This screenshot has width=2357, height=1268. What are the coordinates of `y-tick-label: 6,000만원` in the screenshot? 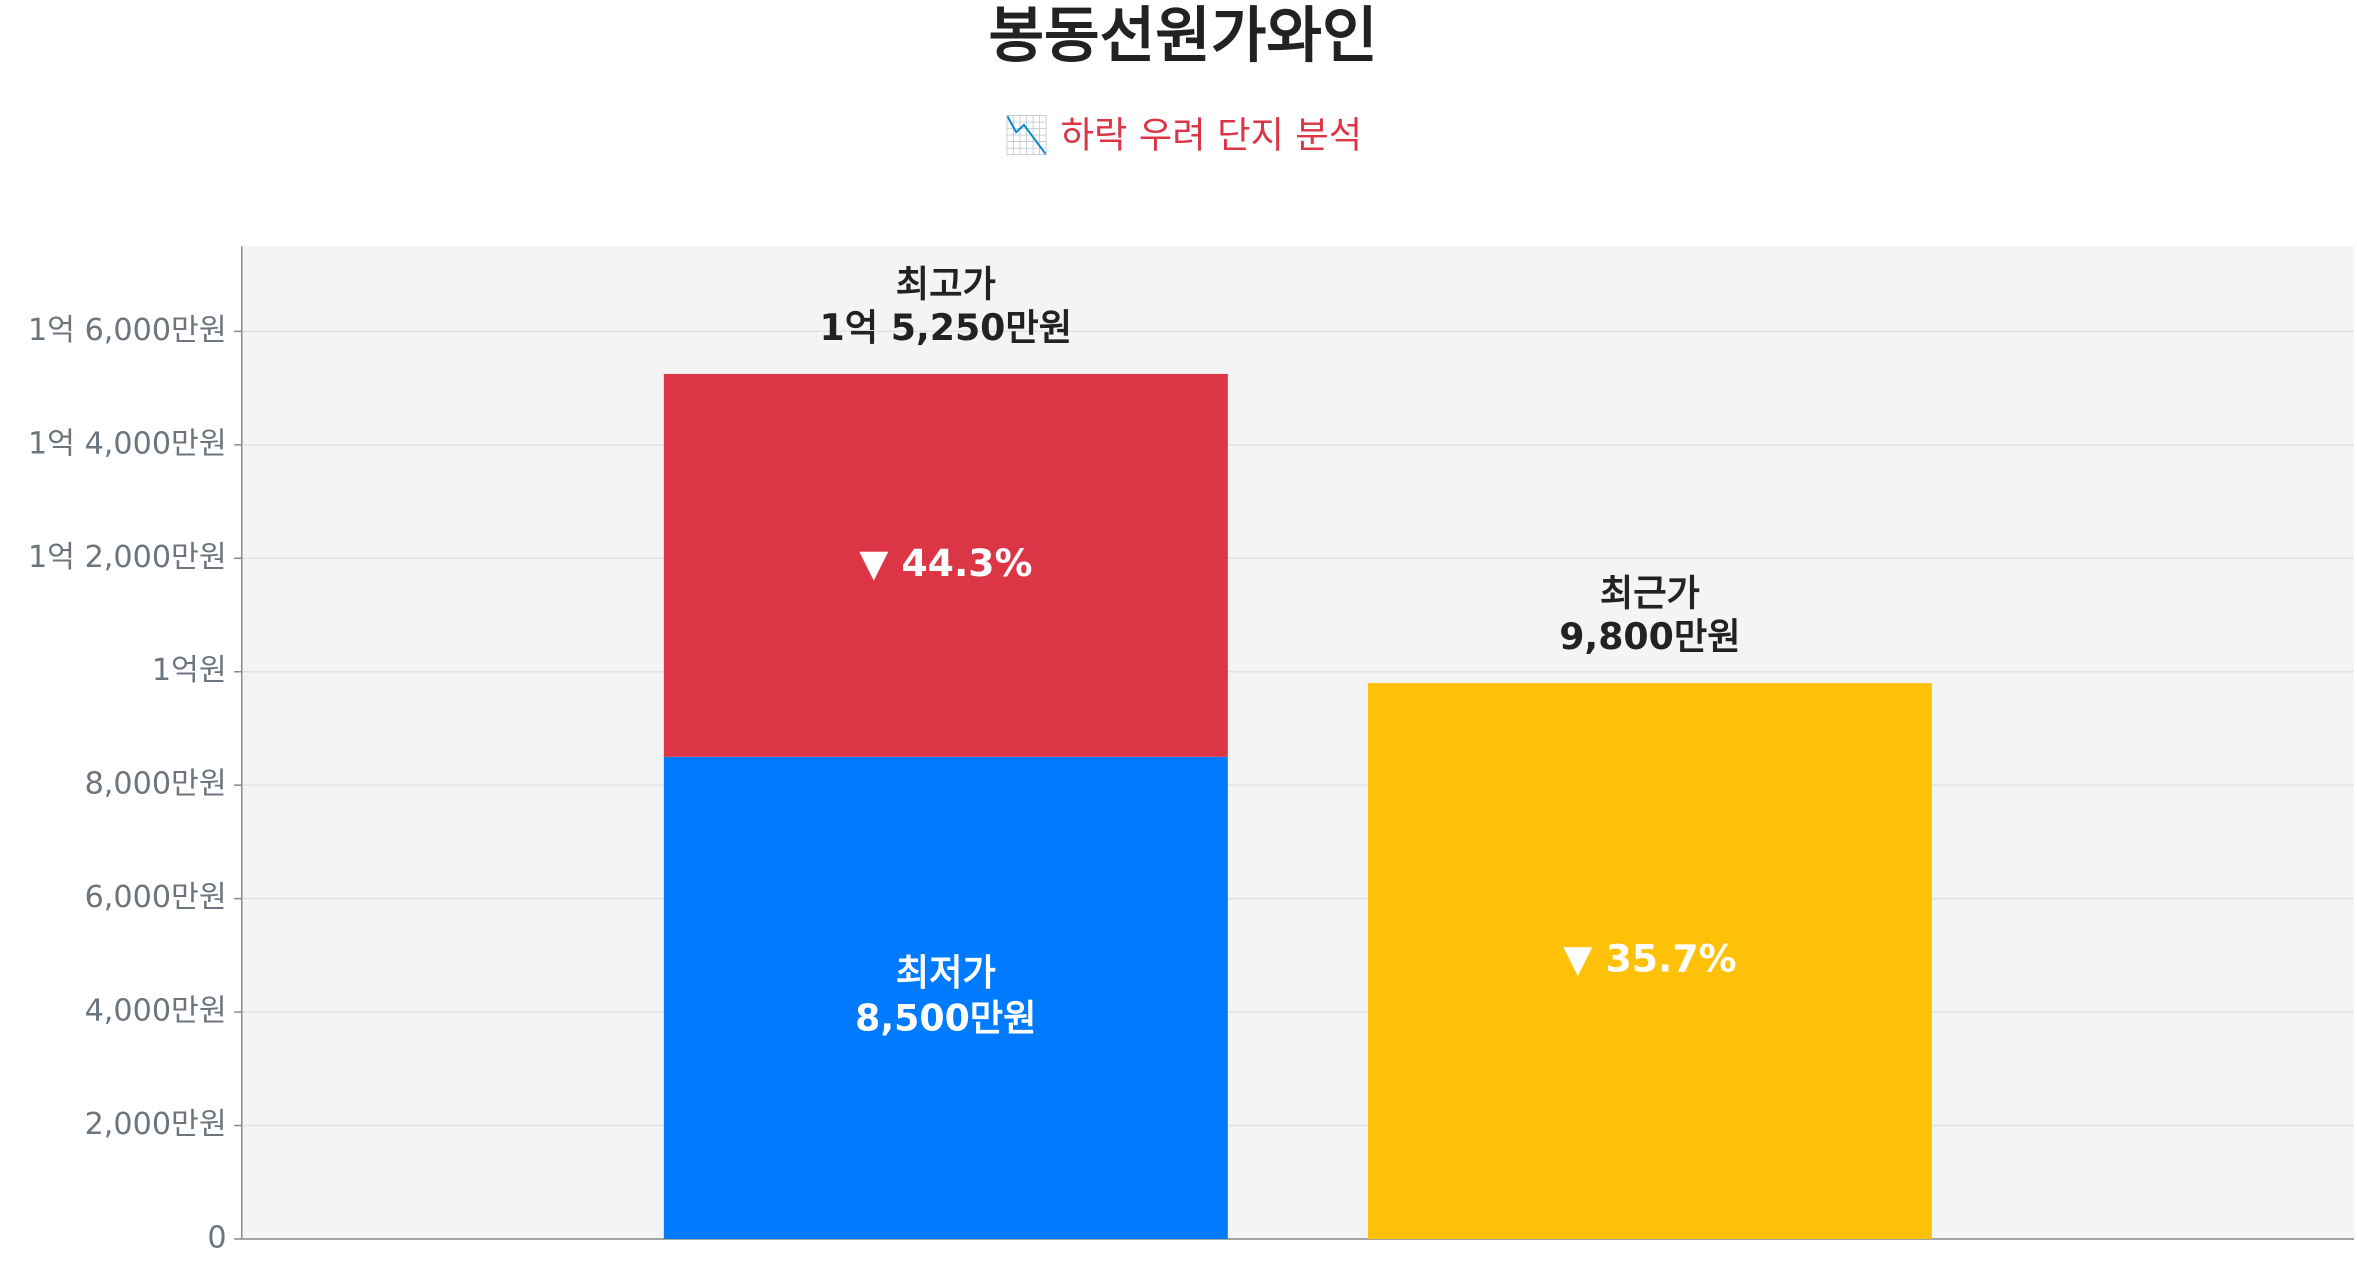 It's located at (156, 897).